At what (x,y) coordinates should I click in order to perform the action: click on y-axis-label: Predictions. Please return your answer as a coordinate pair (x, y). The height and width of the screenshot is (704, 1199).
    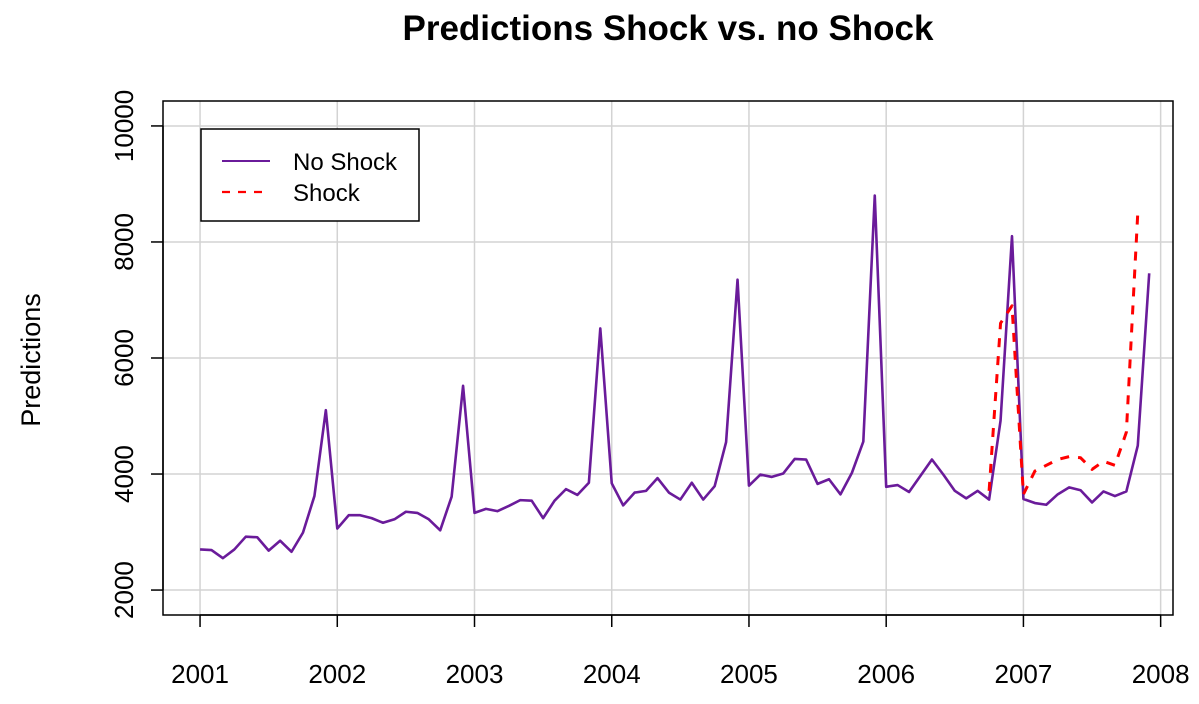
    Looking at the image, I should click on (31, 360).